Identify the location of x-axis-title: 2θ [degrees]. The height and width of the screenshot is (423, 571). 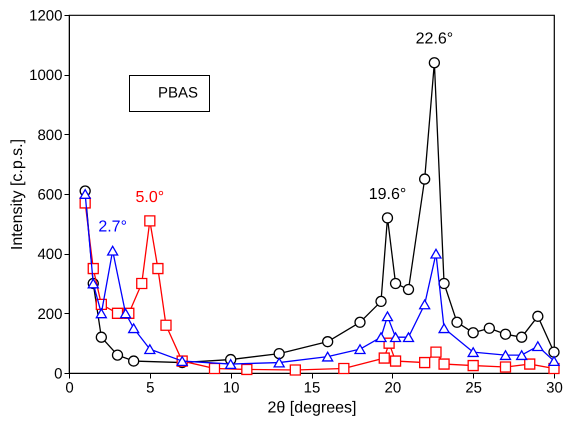
(312, 408).